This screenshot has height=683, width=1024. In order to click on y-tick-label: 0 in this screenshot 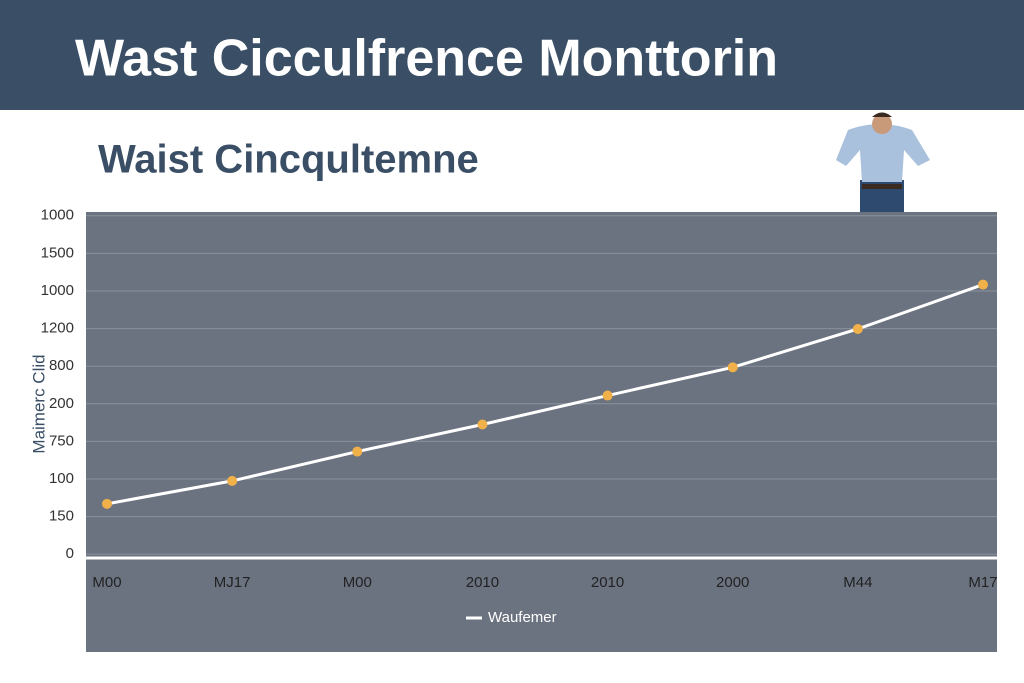, I will do `click(70, 553)`.